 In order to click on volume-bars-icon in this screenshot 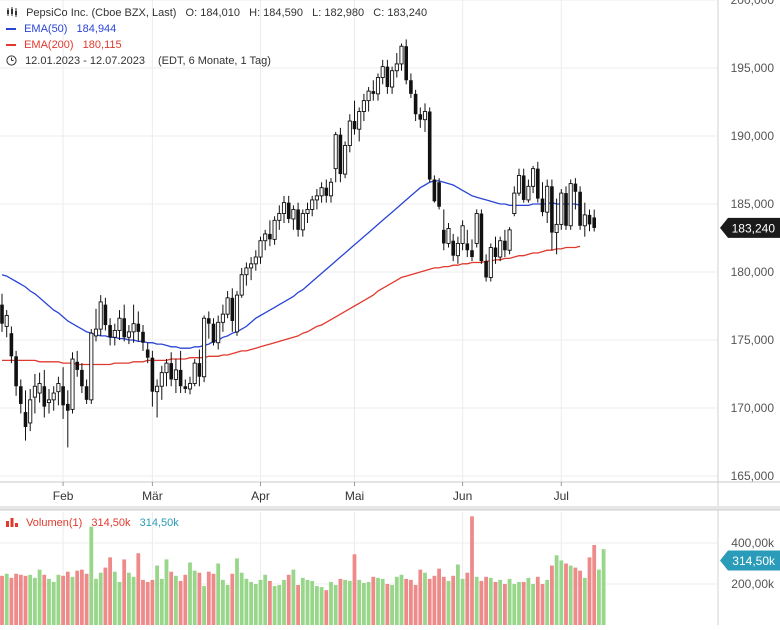, I will do `click(12, 522)`.